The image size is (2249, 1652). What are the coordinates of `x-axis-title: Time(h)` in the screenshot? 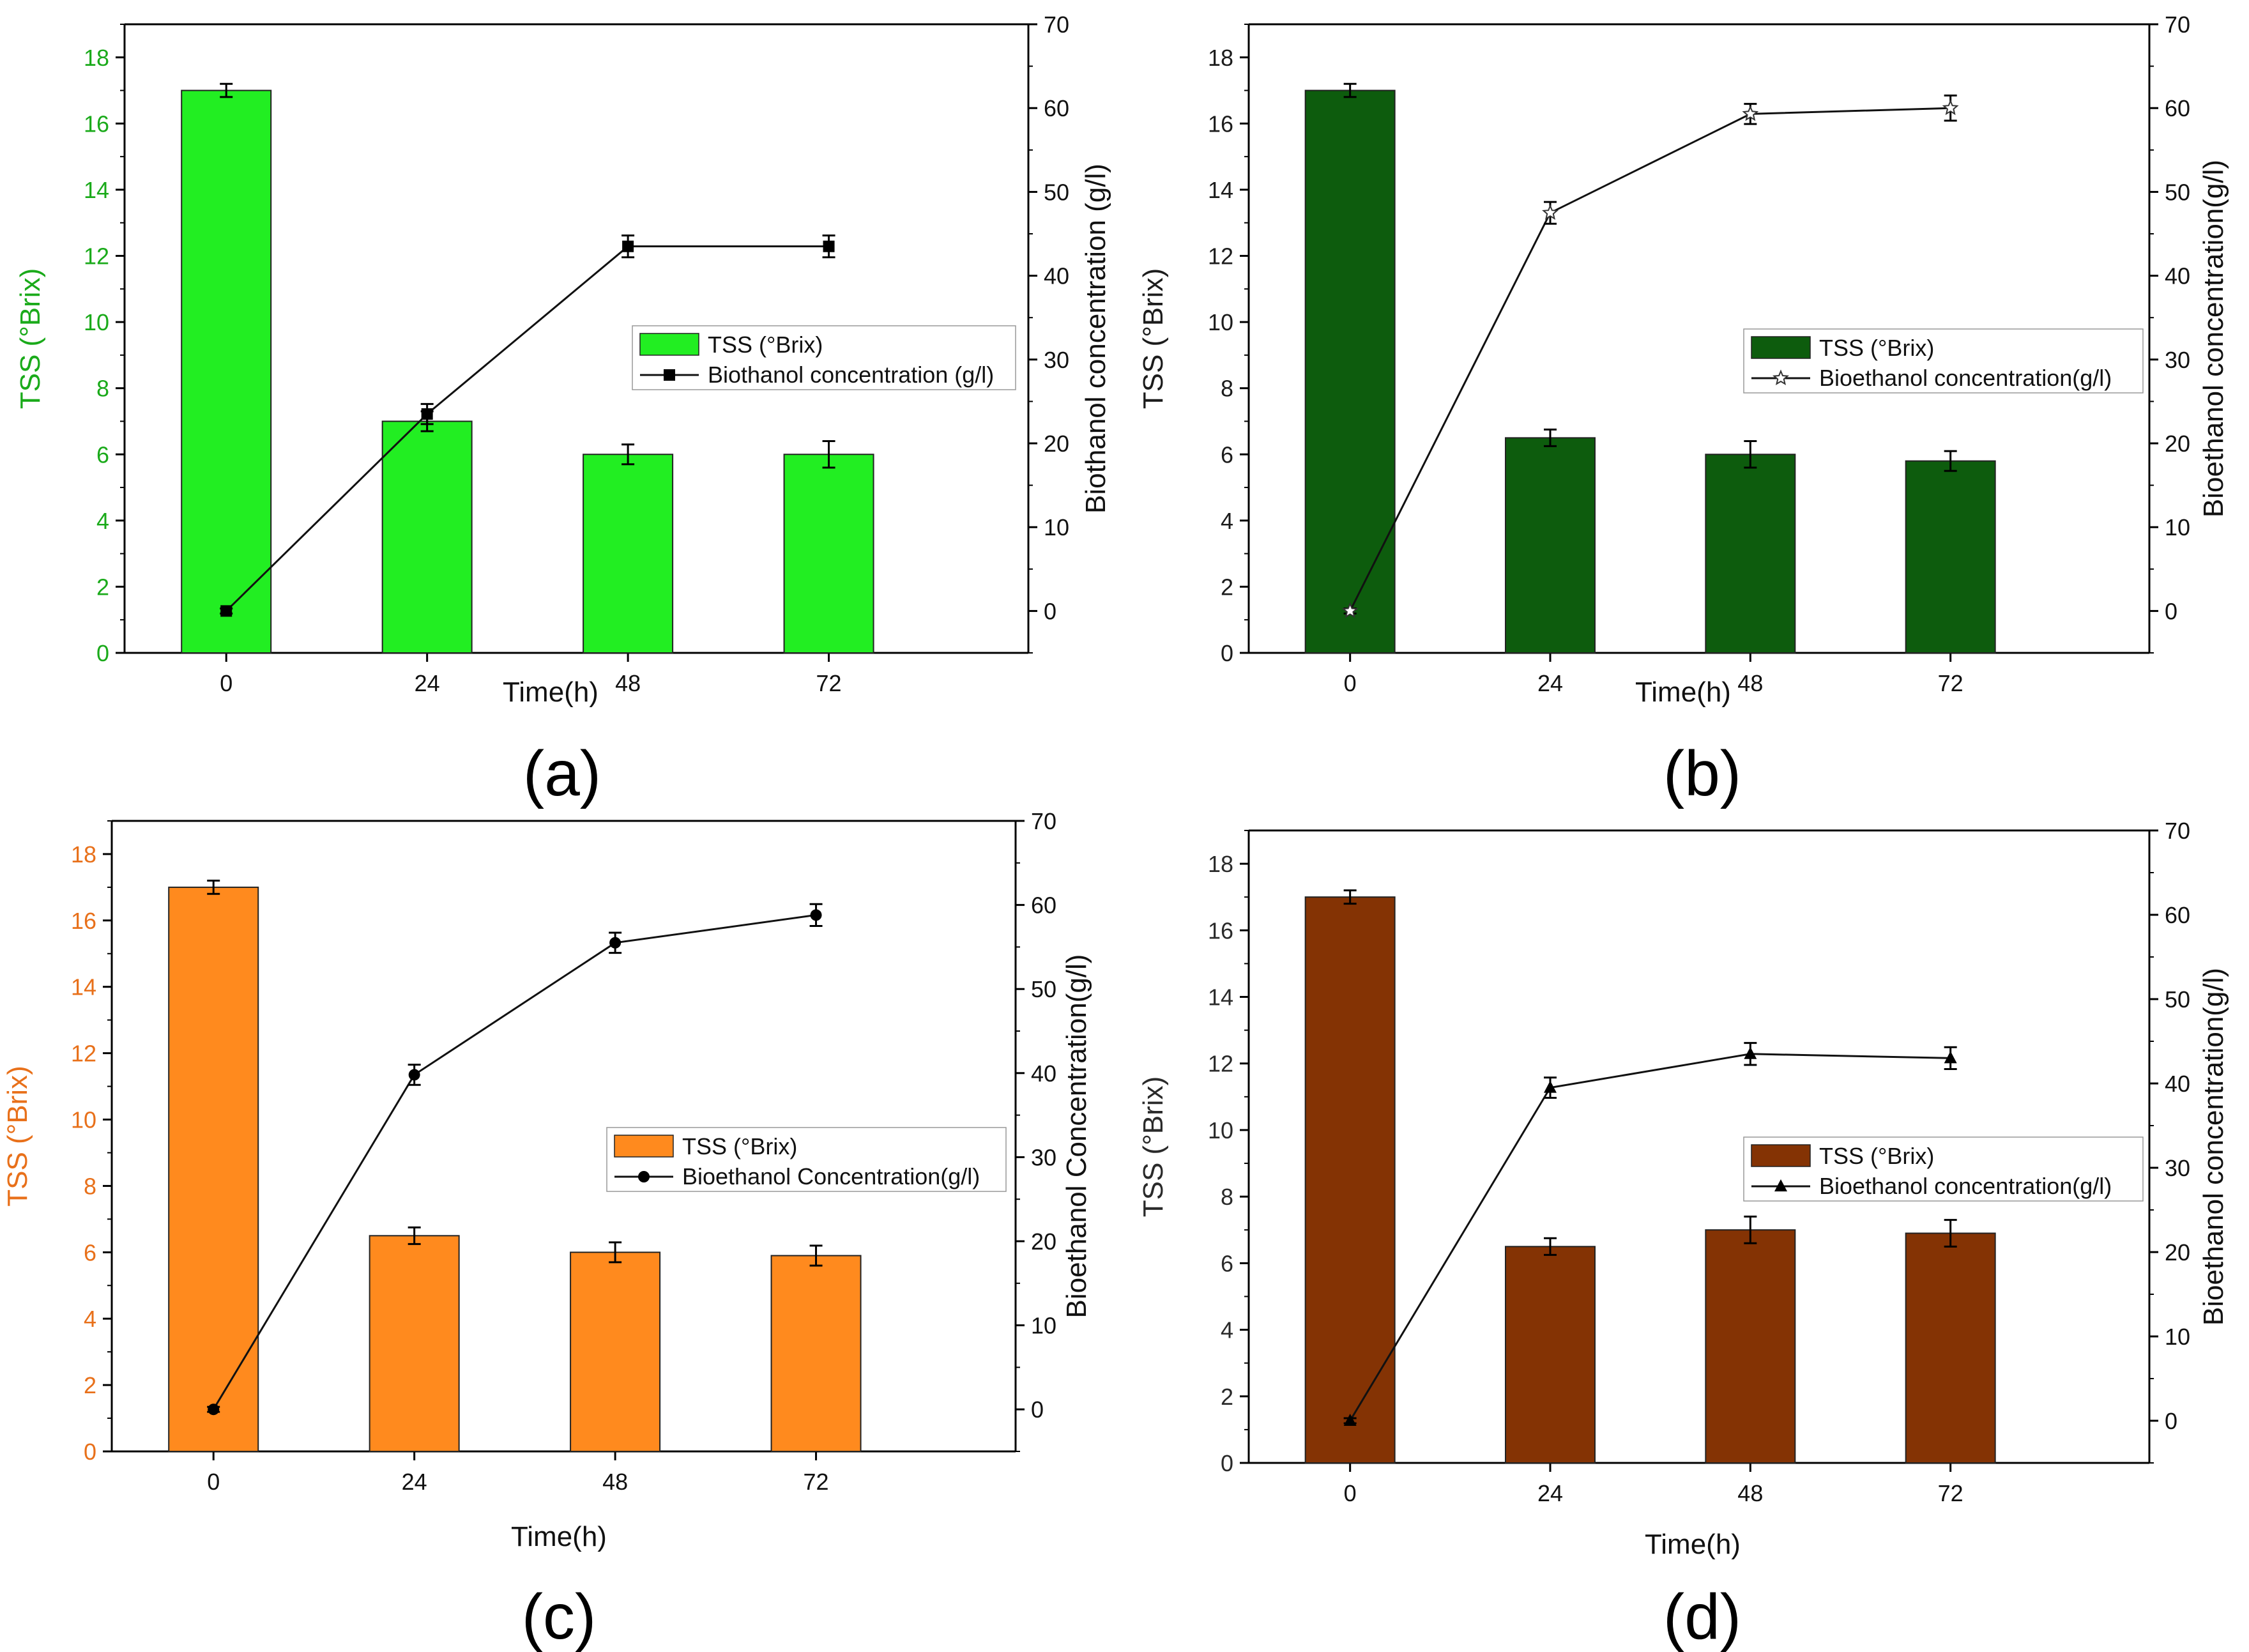 It's located at (559, 1536).